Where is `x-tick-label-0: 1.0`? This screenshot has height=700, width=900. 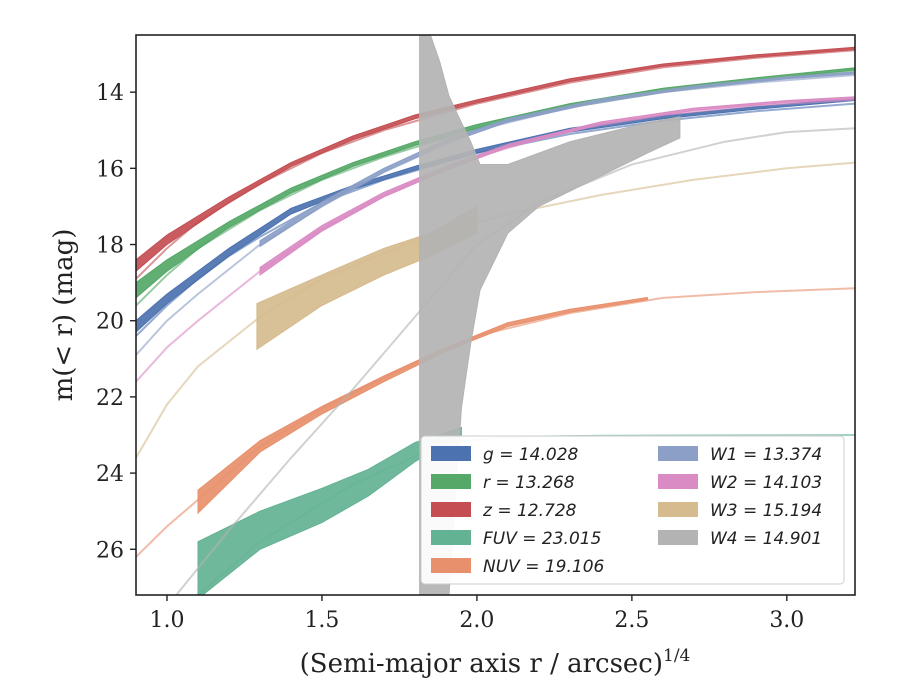
x-tick-label-0: 1.0 is located at coordinates (166, 620).